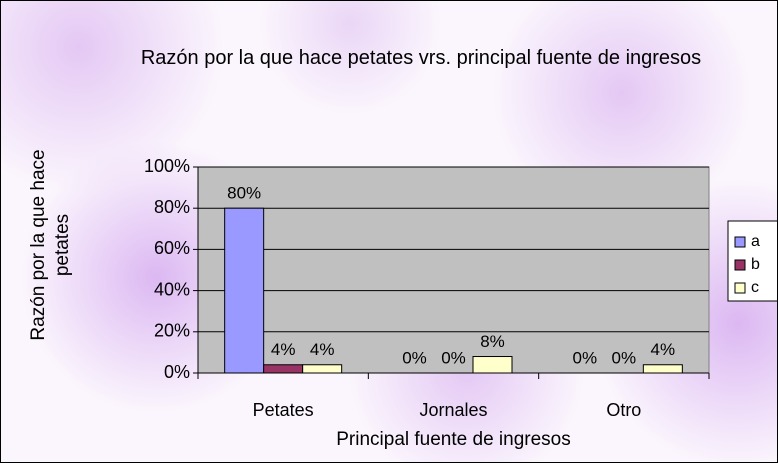 Image resolution: width=778 pixels, height=463 pixels. Describe the element at coordinates (172, 331) in the screenshot. I see `y-tick-label: 20%` at that location.